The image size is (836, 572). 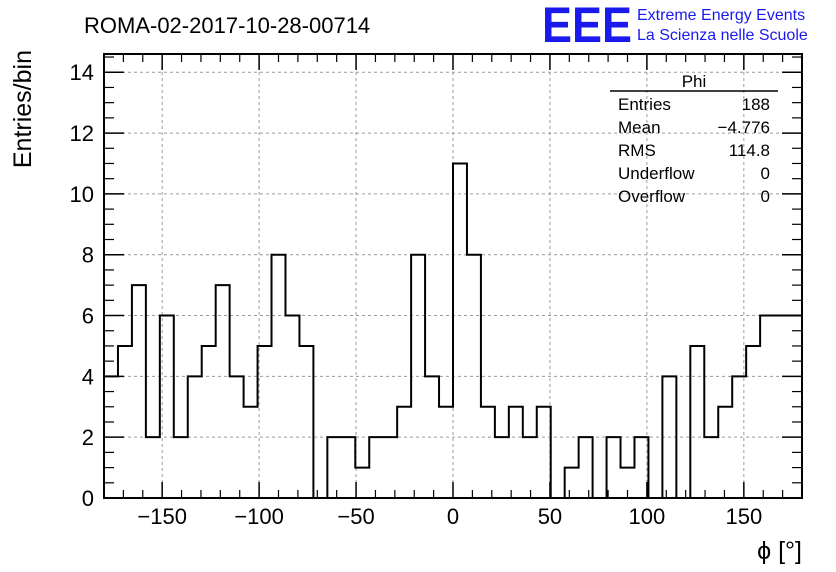 I want to click on y-tick-label: 4, so click(x=88, y=376).